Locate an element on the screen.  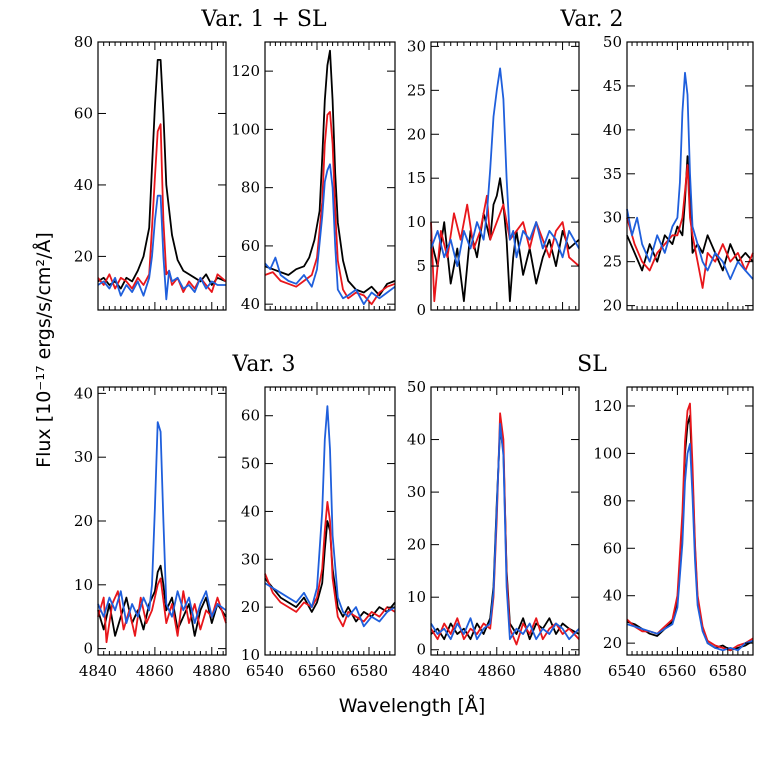
panel-1: 20 40 60 80 Var. 1 + SL is located at coordinates (200, 159).